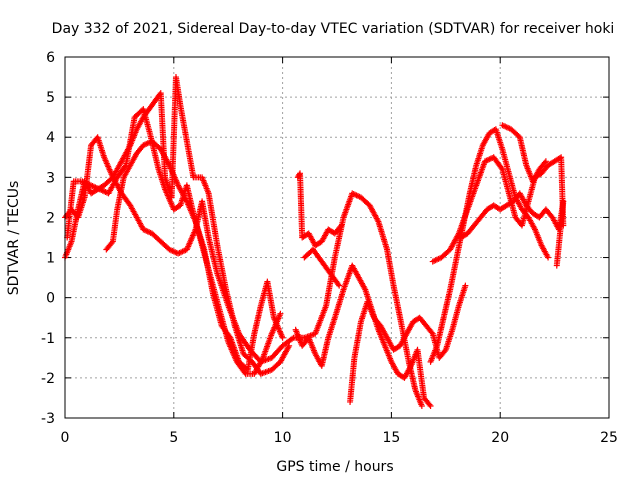  What do you see at coordinates (50, 178) in the screenshot?
I see `y-tick-label: 3` at bounding box center [50, 178].